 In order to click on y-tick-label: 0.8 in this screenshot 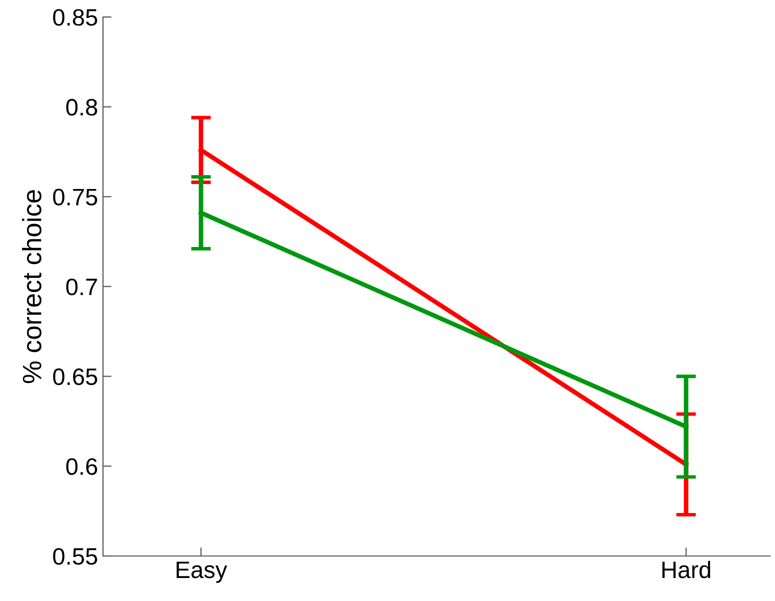, I will do `click(82, 107)`.